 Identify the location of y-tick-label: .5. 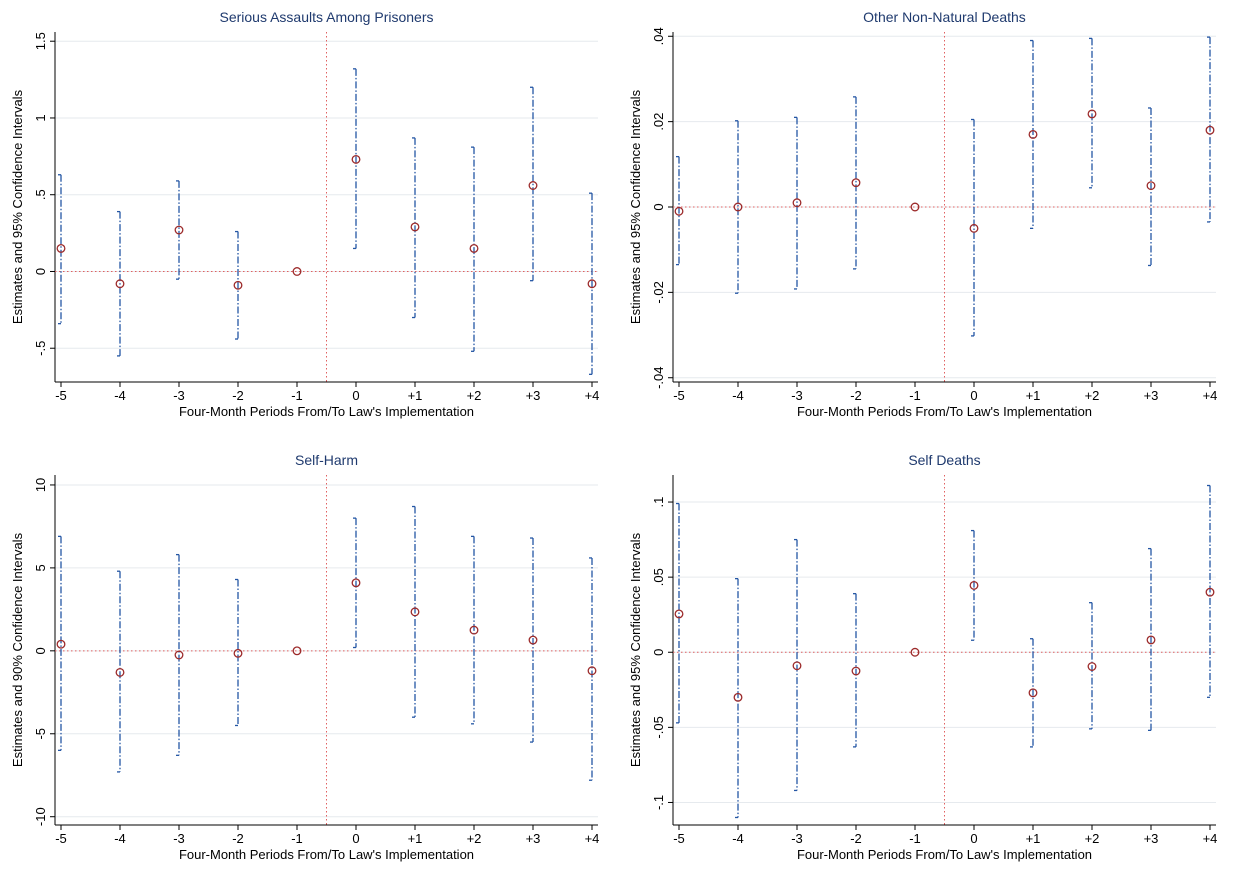
(40, 194).